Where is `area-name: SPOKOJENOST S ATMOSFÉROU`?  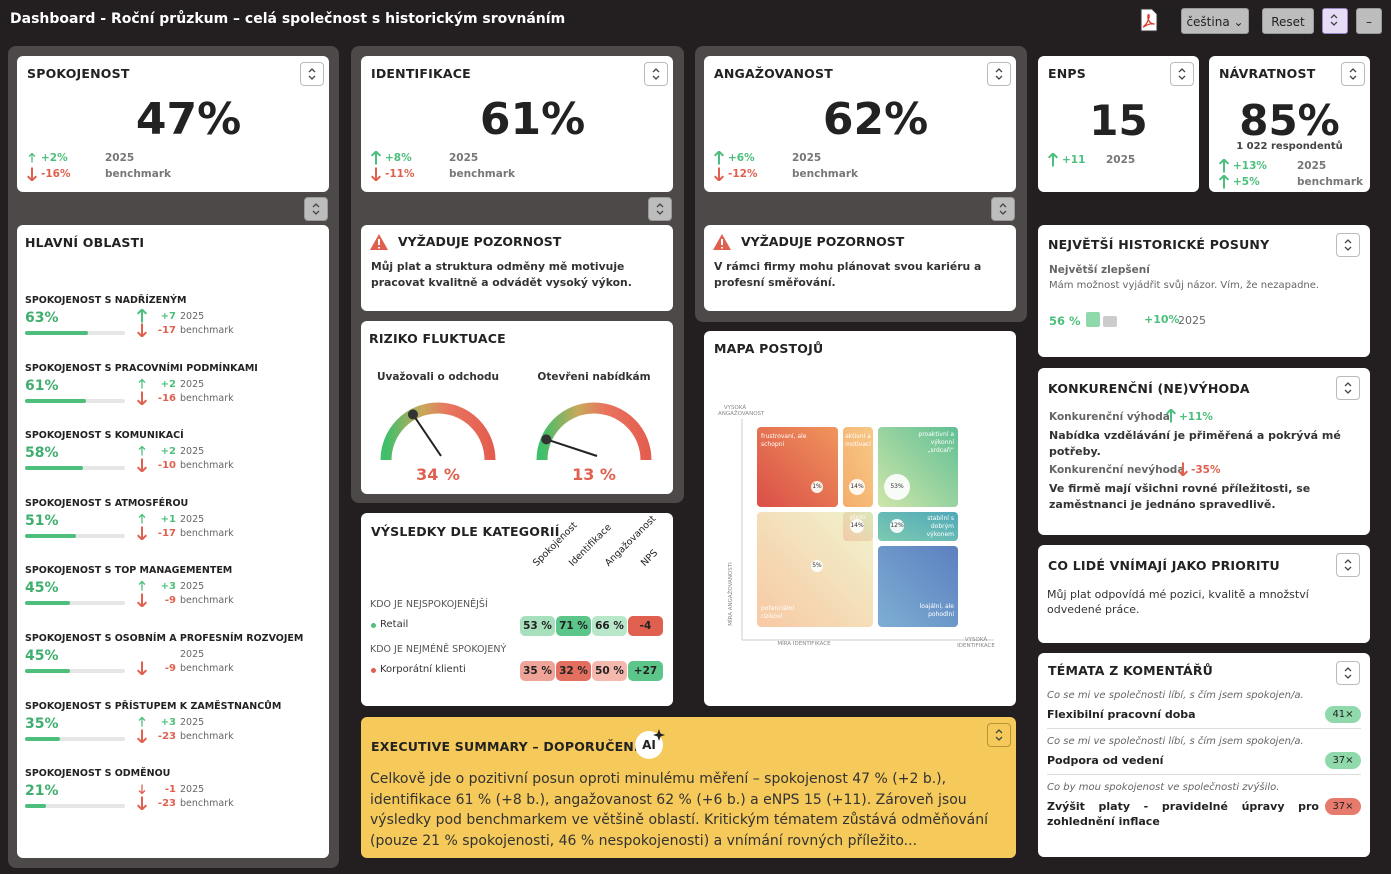
area-name: SPOKOJENOST S ATMOSFÉROU is located at coordinates (107, 503).